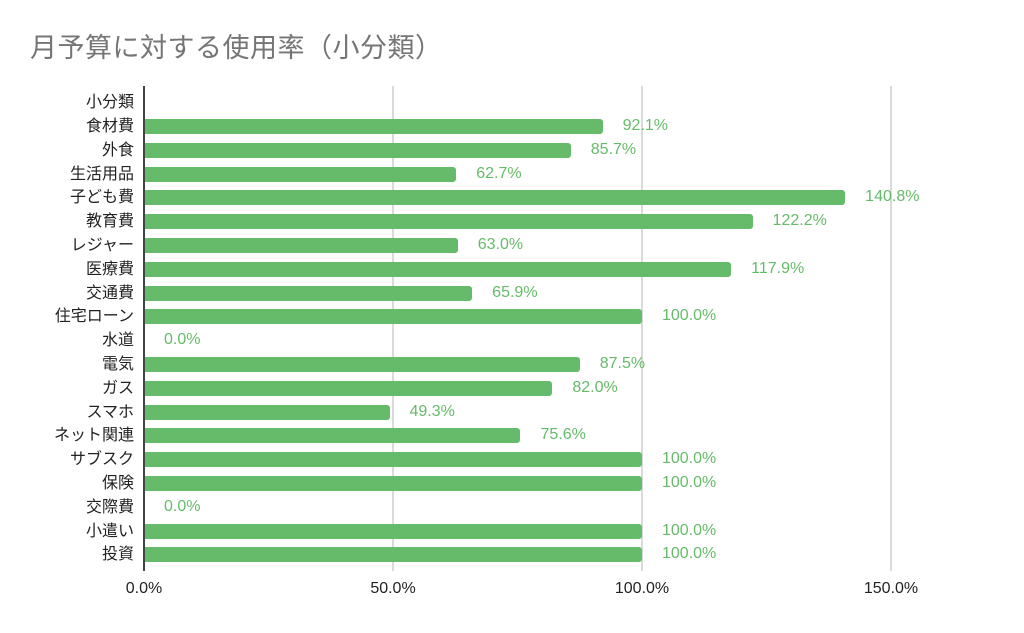 This screenshot has height=633, width=1024. Describe the element at coordinates (563, 435) in the screenshot. I see `value-label: 75.6%` at that location.